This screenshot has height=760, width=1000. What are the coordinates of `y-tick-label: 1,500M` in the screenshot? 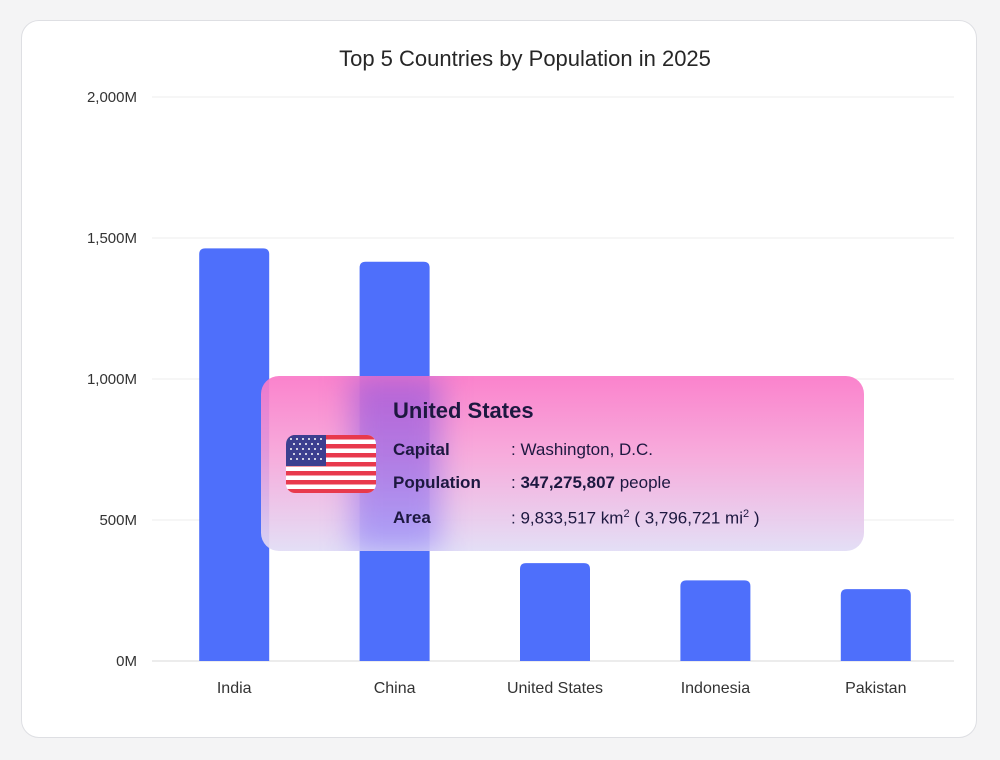 It's located at (112, 238).